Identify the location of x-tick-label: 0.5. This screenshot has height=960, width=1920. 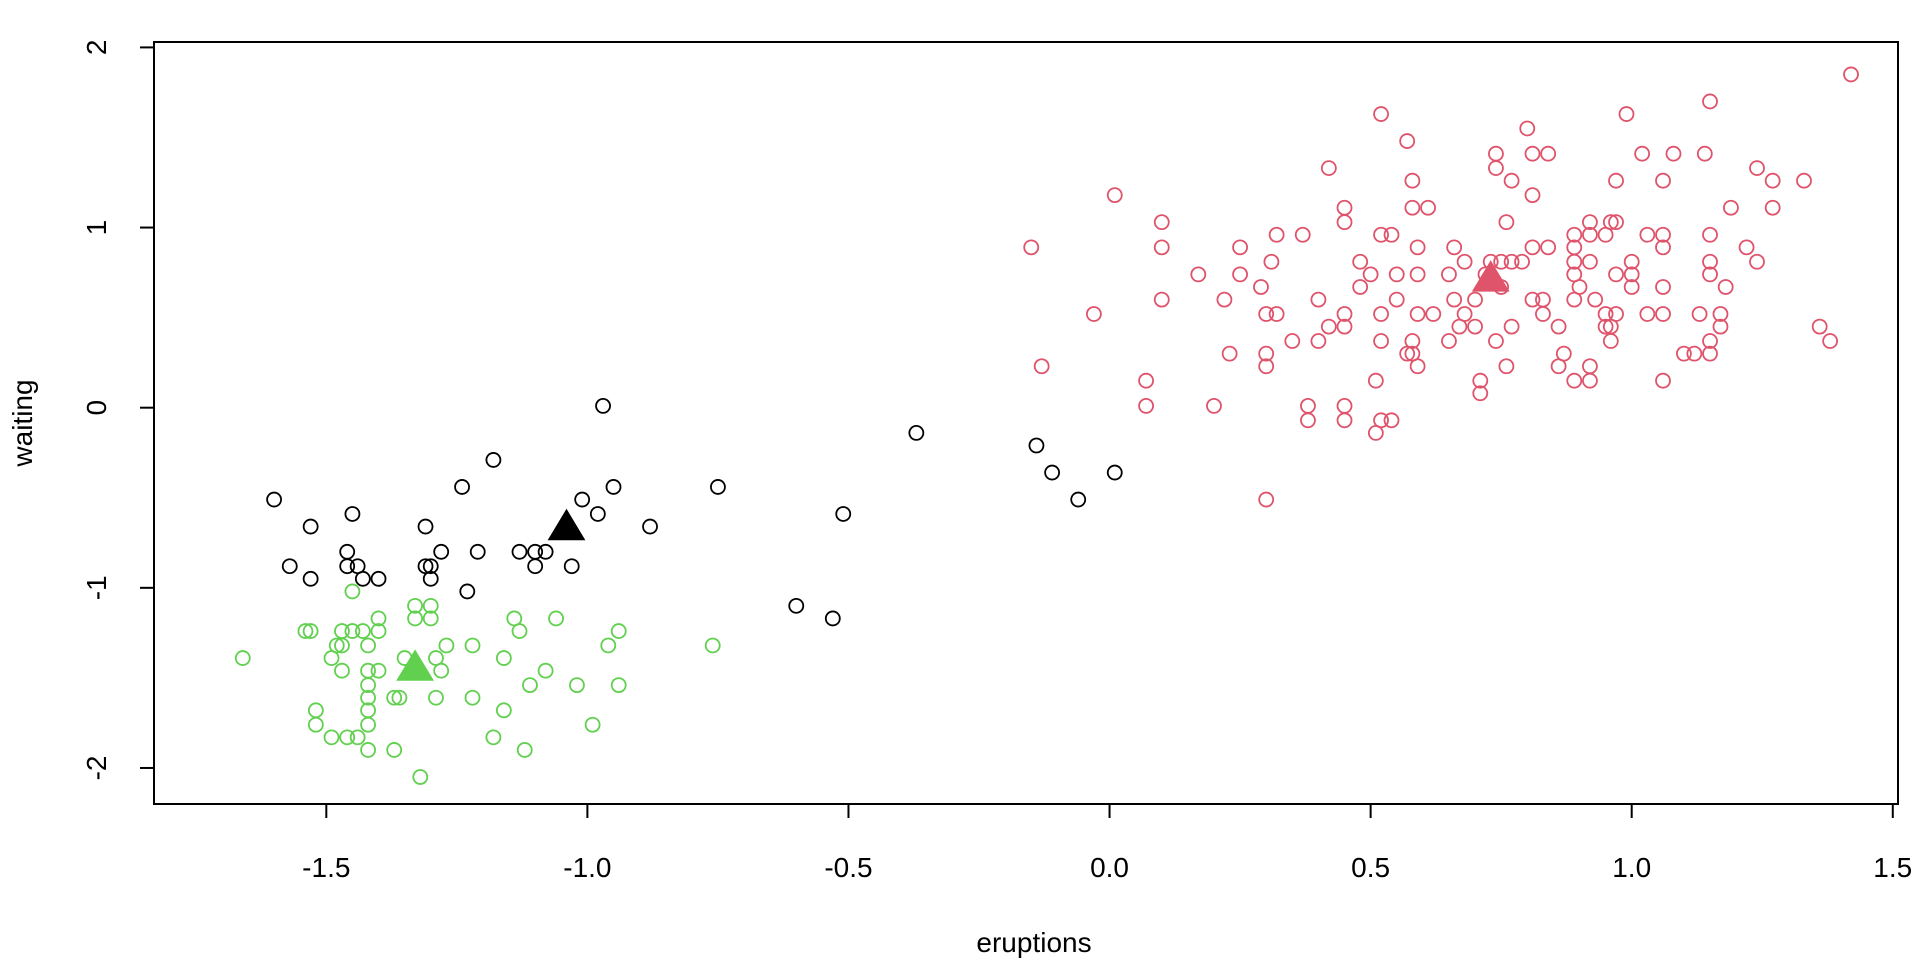
(1370, 867).